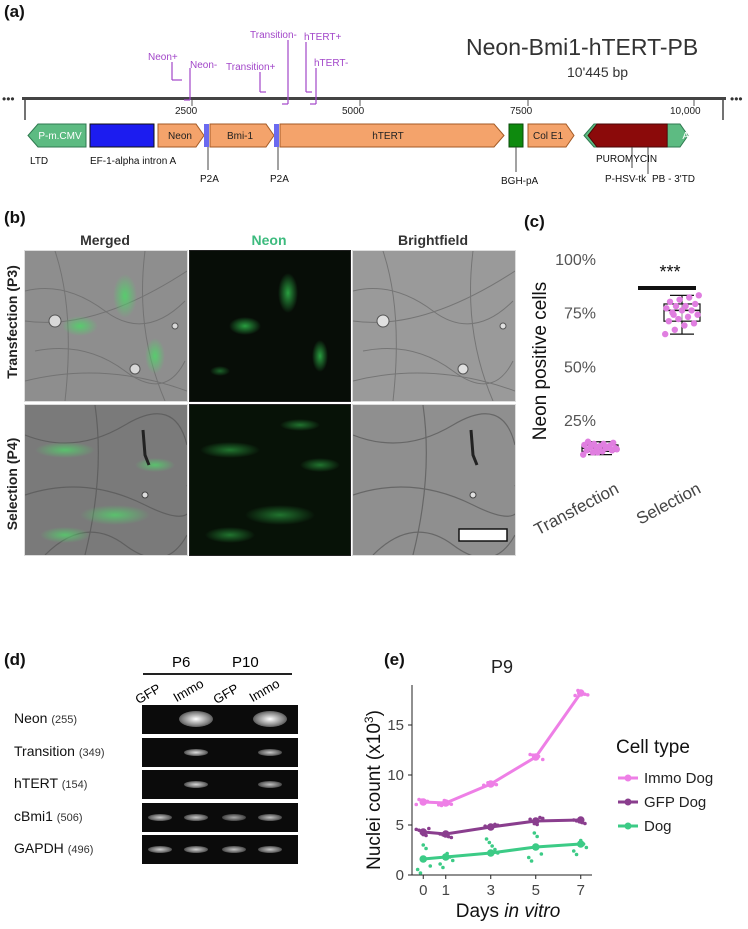 The image size is (748, 929). Describe the element at coordinates (395, 775) in the screenshot. I see `ytick-label: 10` at that location.